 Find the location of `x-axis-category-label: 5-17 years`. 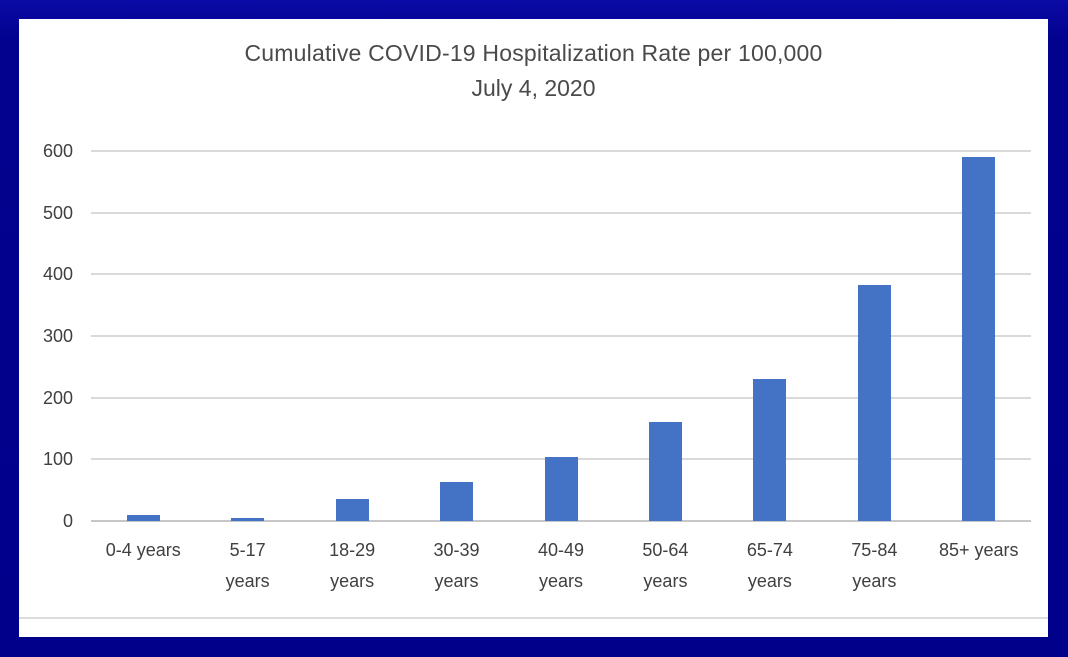

x-axis-category-label: 5-17 years is located at coordinates (247, 565).